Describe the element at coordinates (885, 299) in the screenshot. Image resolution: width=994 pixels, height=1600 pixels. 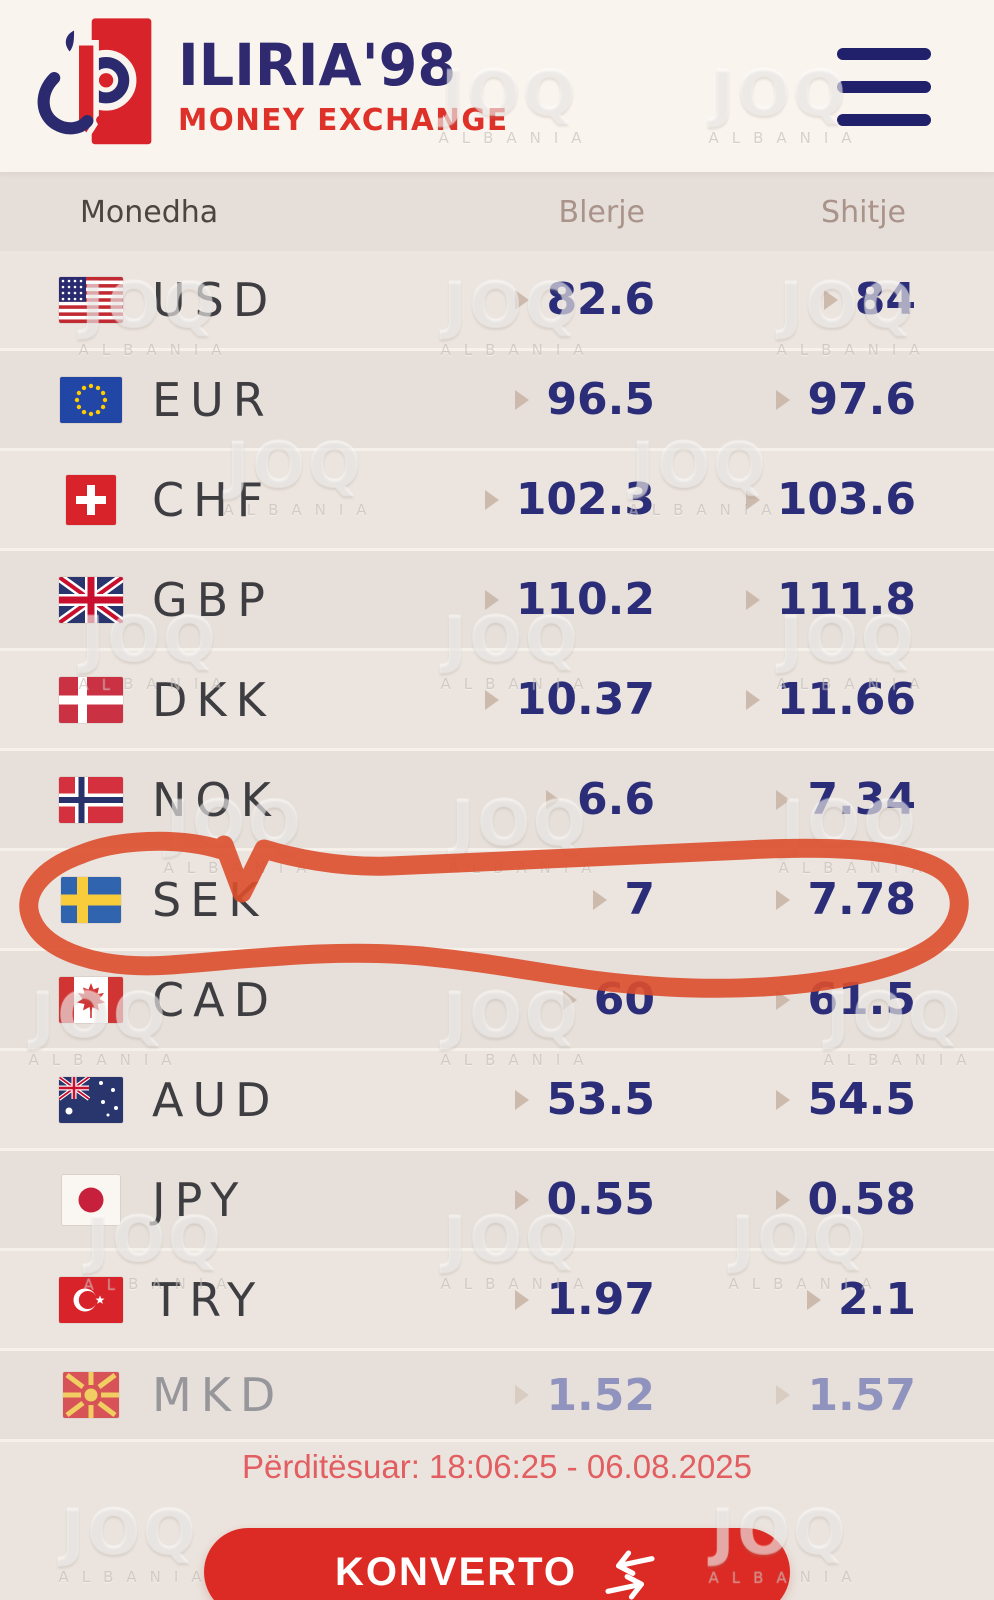
I see `sell-rate: 84` at that location.